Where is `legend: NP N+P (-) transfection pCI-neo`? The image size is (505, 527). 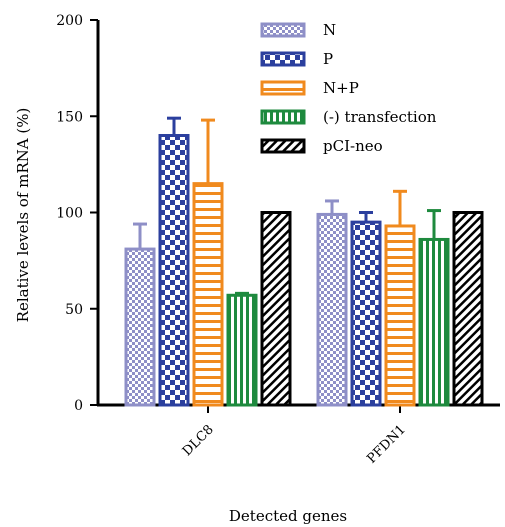
legend: NP N+P (-) transfection pCI-neo is located at coordinates (348, 88).